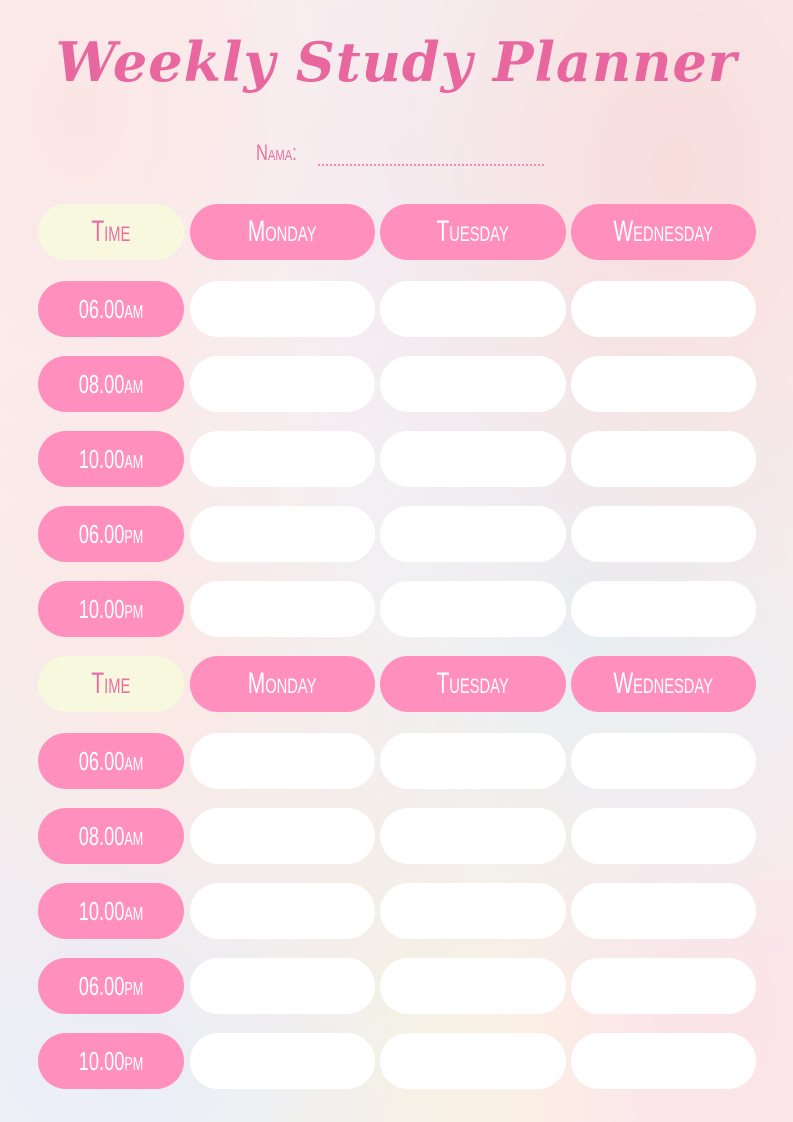 The image size is (793, 1122). Describe the element at coordinates (276, 152) in the screenshot. I see `name-label: Nama:` at that location.